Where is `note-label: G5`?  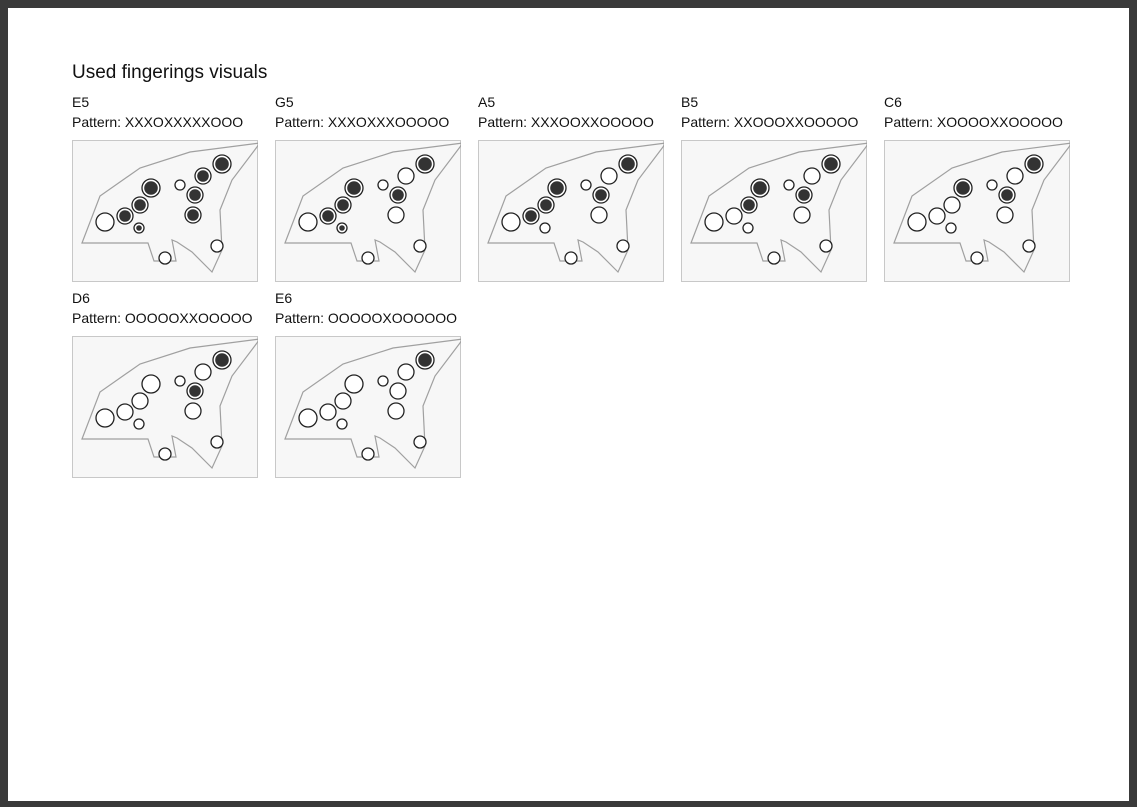 note-label: G5 is located at coordinates (284, 102).